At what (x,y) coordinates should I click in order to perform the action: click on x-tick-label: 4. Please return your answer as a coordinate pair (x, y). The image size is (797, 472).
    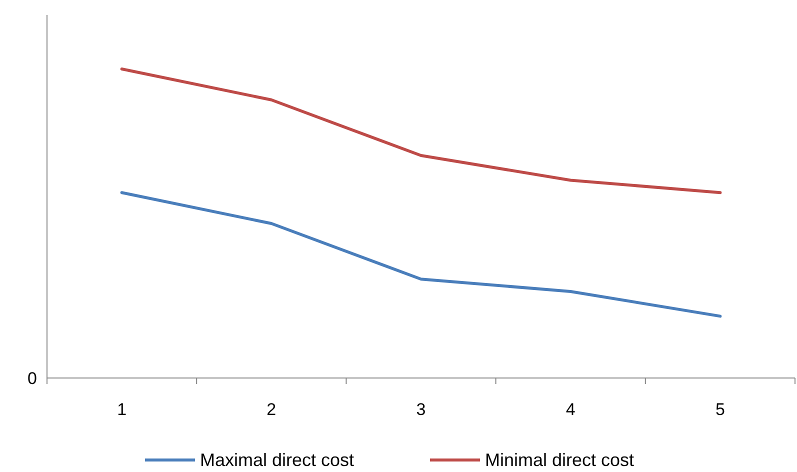
    Looking at the image, I should click on (571, 409).